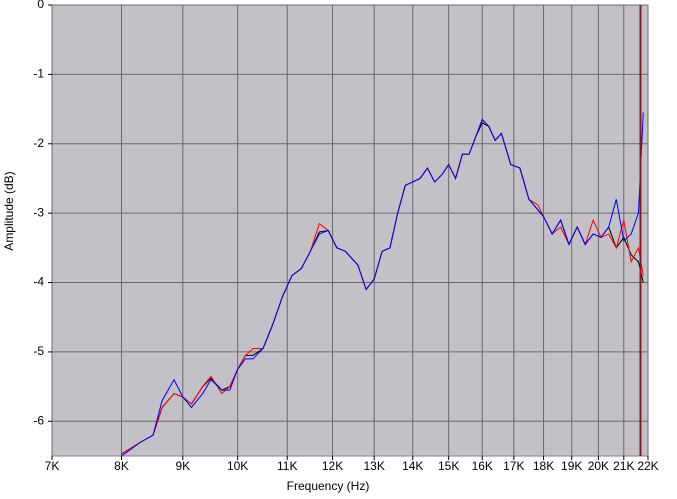  What do you see at coordinates (182, 466) in the screenshot?
I see `x-tick-label: 9K` at bounding box center [182, 466].